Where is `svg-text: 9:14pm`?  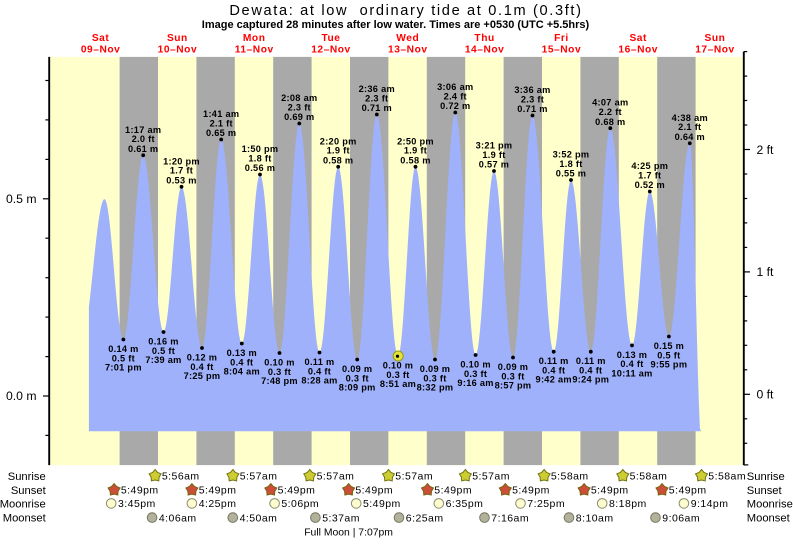
svg-text: 9:14pm is located at coordinates (710, 504).